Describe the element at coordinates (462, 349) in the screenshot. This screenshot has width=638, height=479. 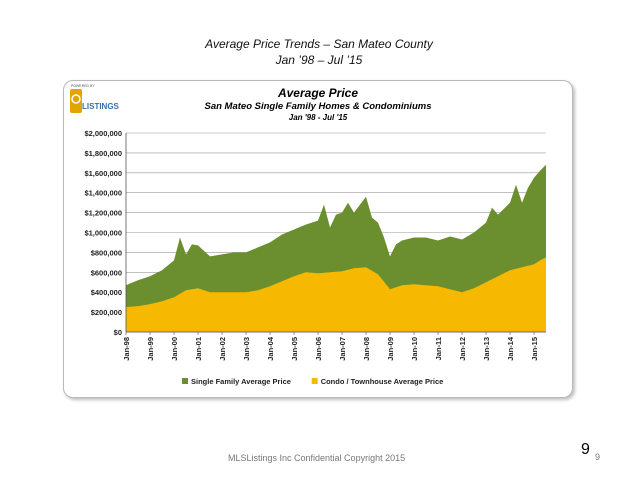
I see `x-tick-label: Jan-12` at that location.